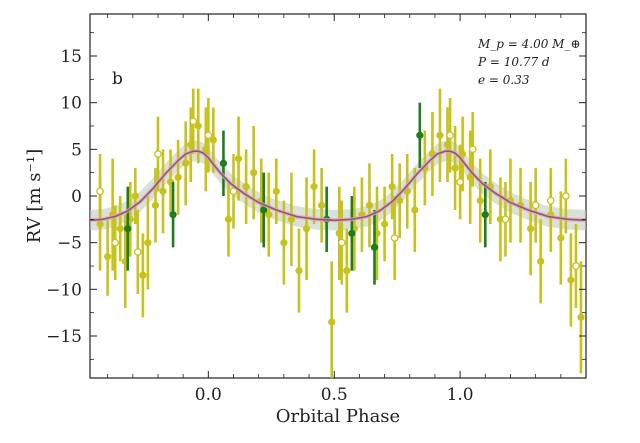 Image resolution: width=640 pixels, height=443 pixels. What do you see at coordinates (460, 395) in the screenshot?
I see `x-tick-label: 1.0` at bounding box center [460, 395].